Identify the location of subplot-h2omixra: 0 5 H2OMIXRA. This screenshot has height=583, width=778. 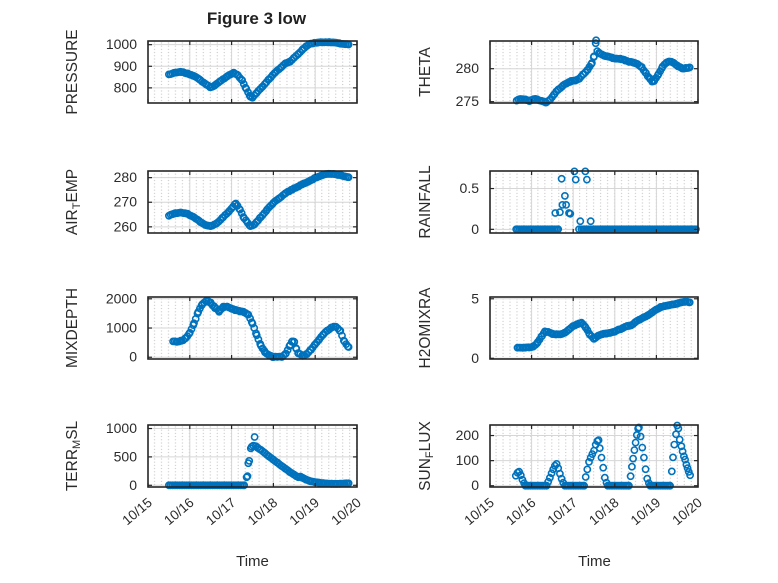
(558, 328).